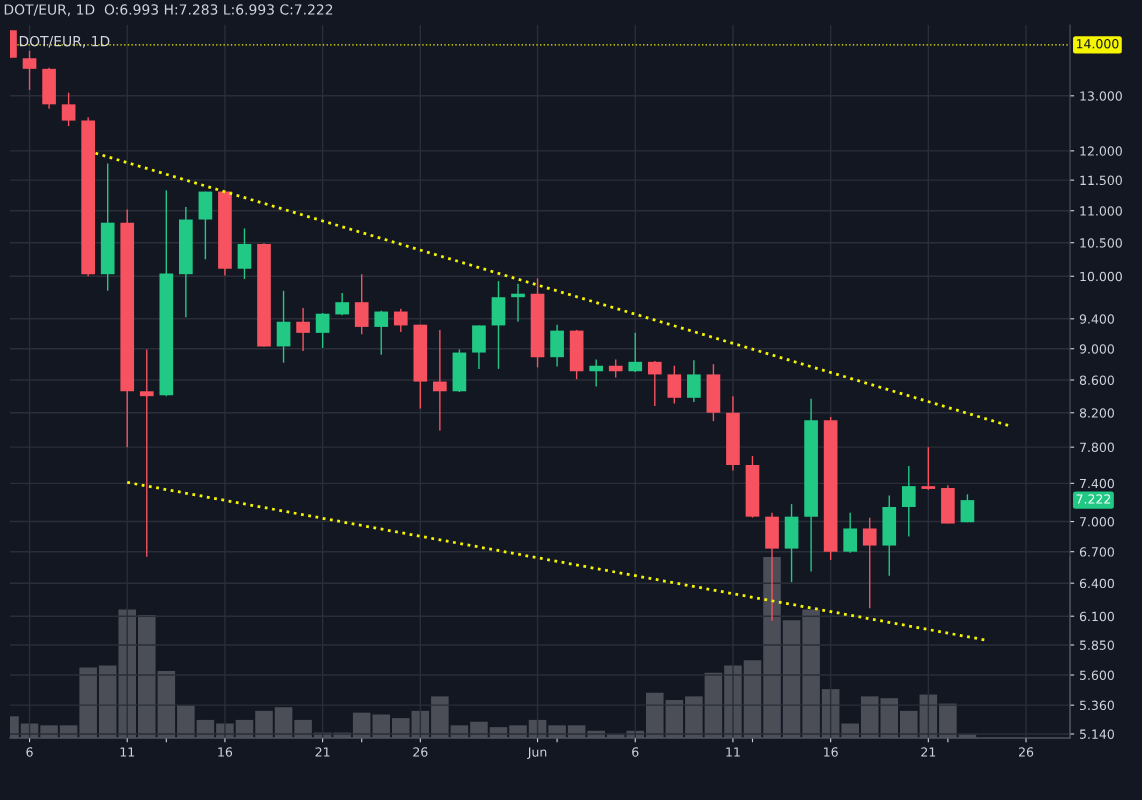  I want to click on text: 7.222, so click(1093, 499).